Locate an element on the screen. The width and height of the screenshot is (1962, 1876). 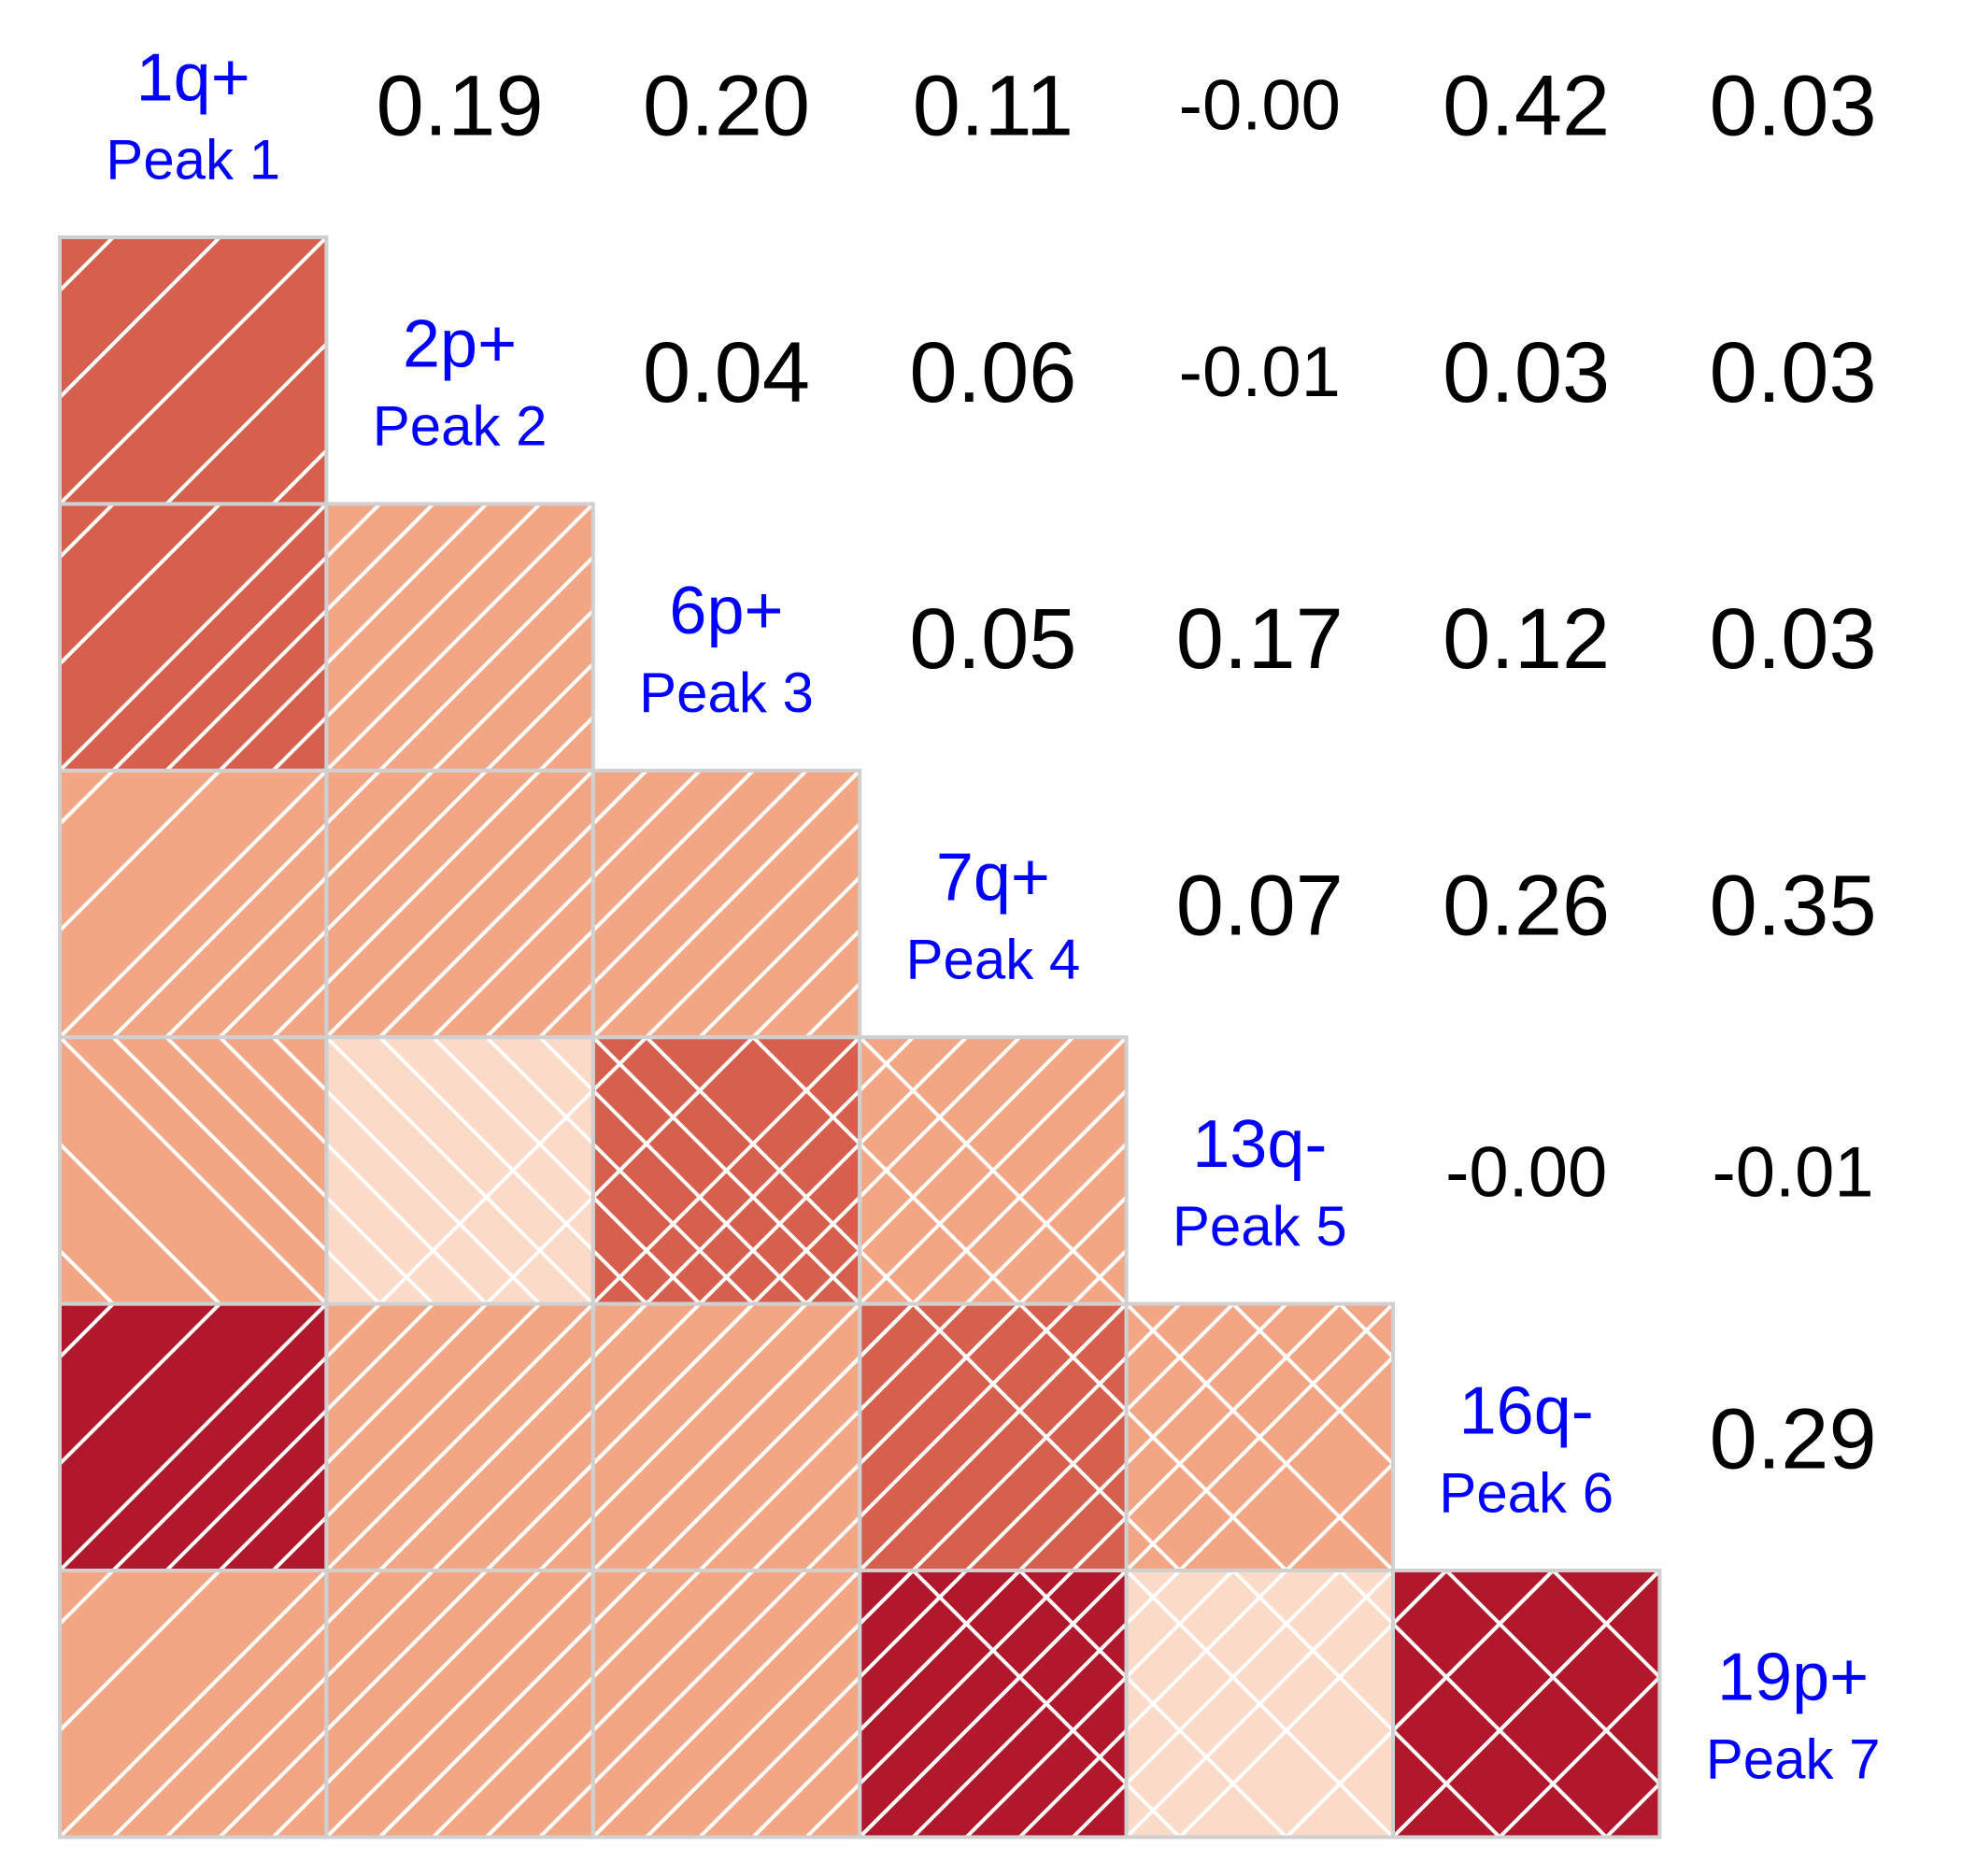
coefficient-value: 0.03 is located at coordinates (1526, 373).